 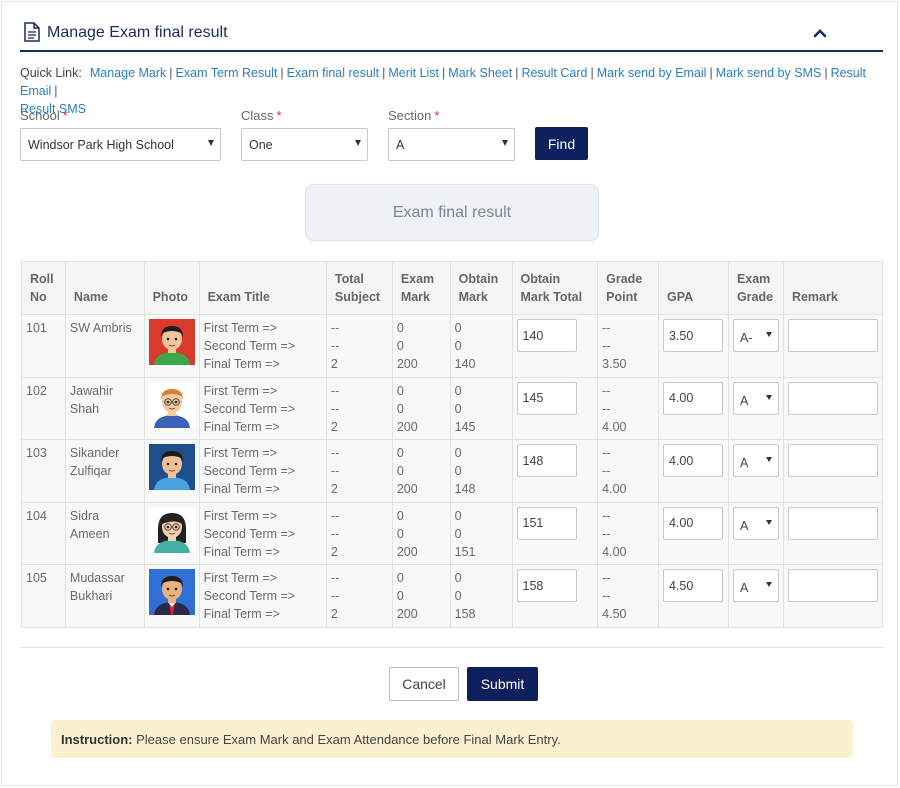 I want to click on find-button: Find, so click(x=561, y=143).